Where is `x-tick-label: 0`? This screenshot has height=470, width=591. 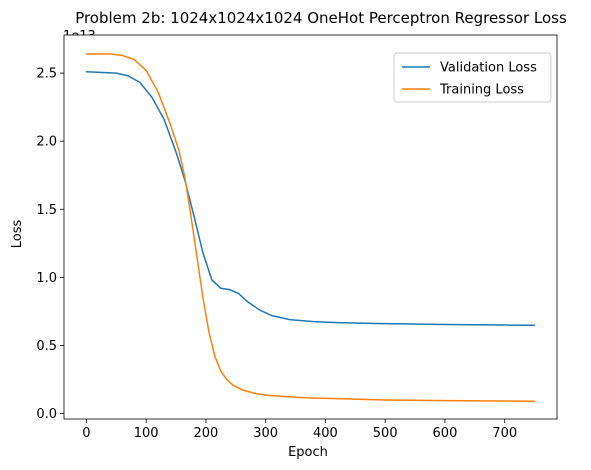 x-tick-label: 0 is located at coordinates (86, 433).